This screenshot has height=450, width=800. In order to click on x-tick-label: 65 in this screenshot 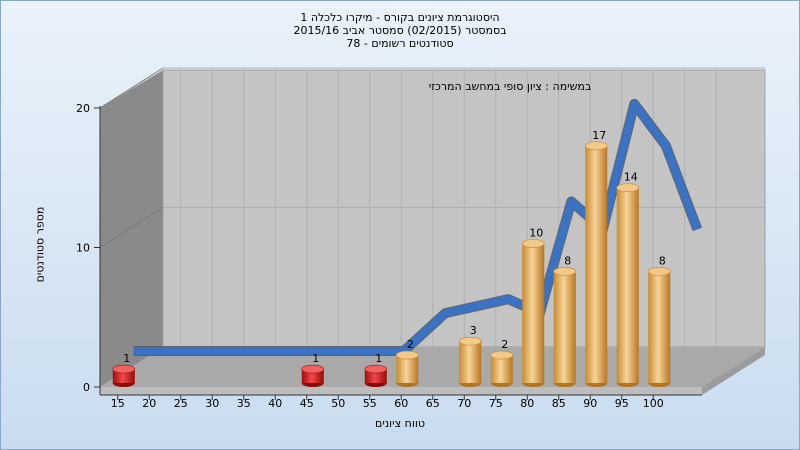, I will do `click(433, 403)`.